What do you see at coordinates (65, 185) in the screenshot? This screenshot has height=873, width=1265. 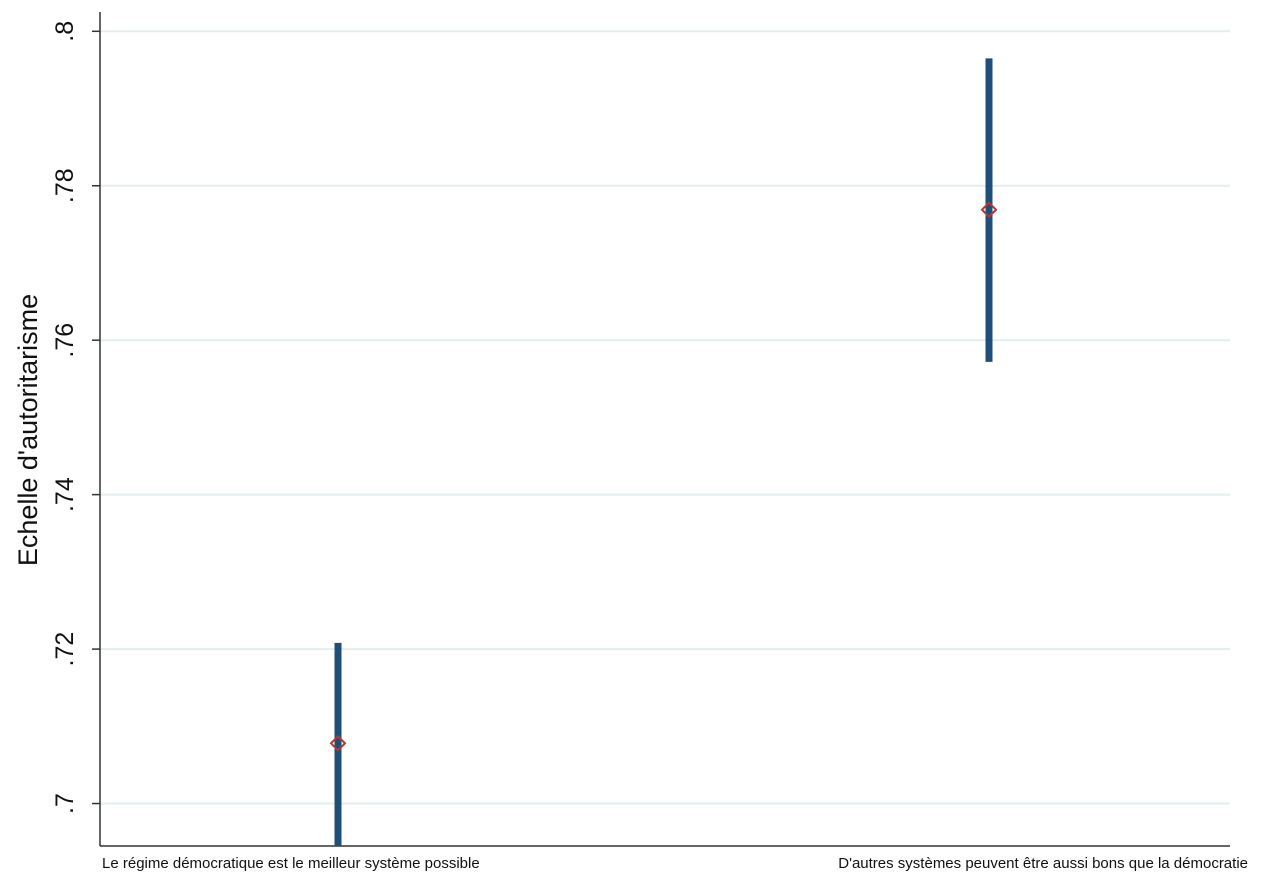 I see `y-tick-label: .78` at bounding box center [65, 185].